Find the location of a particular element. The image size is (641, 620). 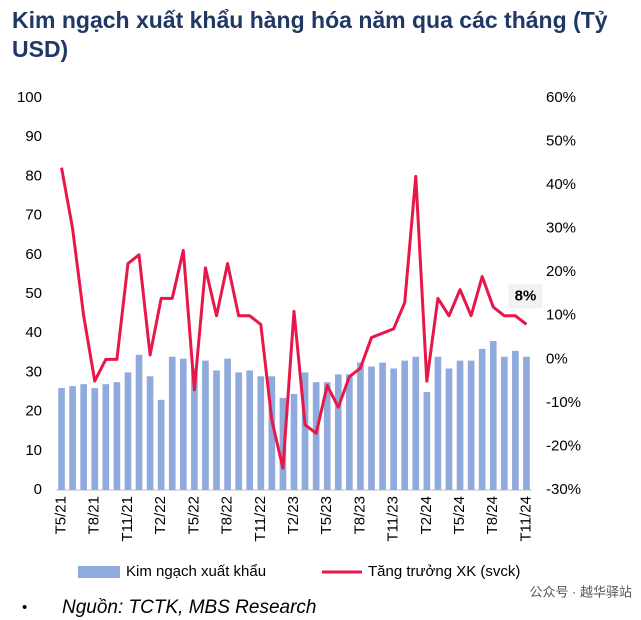

x-tick-label: T11/22 is located at coordinates (260, 519).